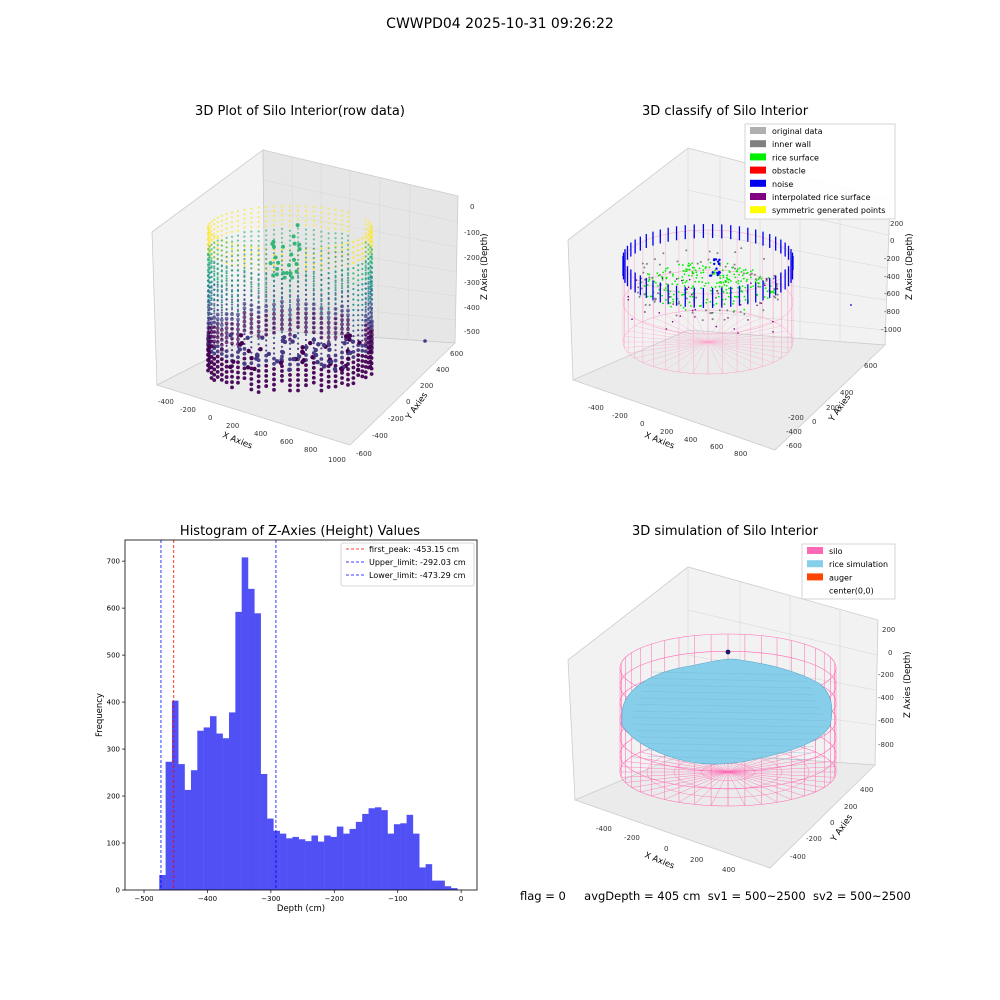  What do you see at coordinates (675, 332) in the screenshot?
I see `silo-wire-spoke` at bounding box center [675, 332].